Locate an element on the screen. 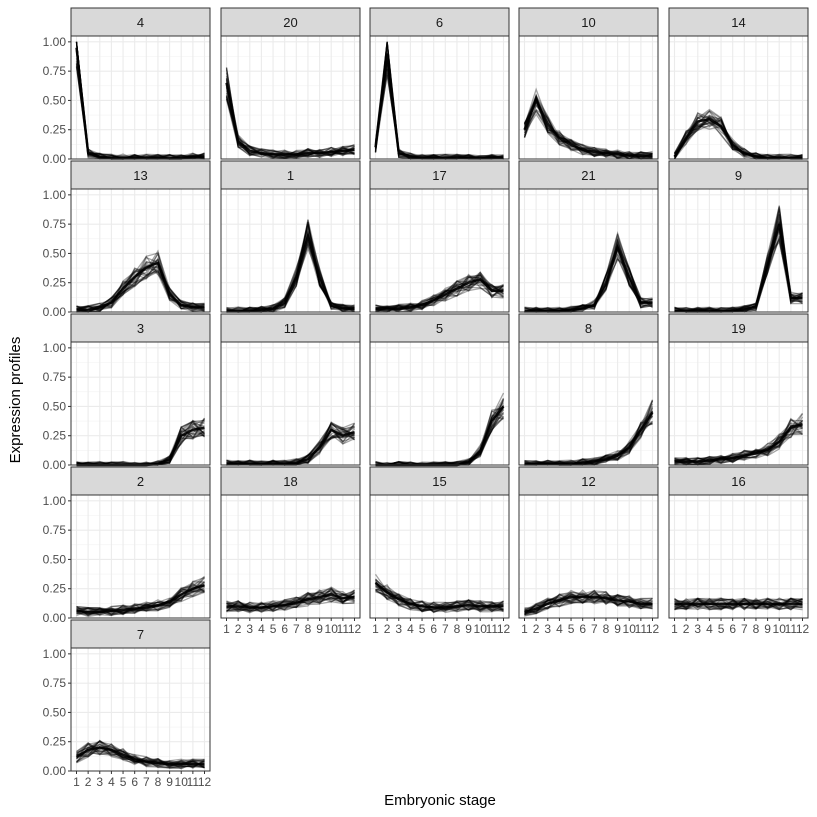  panel: 5 is located at coordinates (439, 390).